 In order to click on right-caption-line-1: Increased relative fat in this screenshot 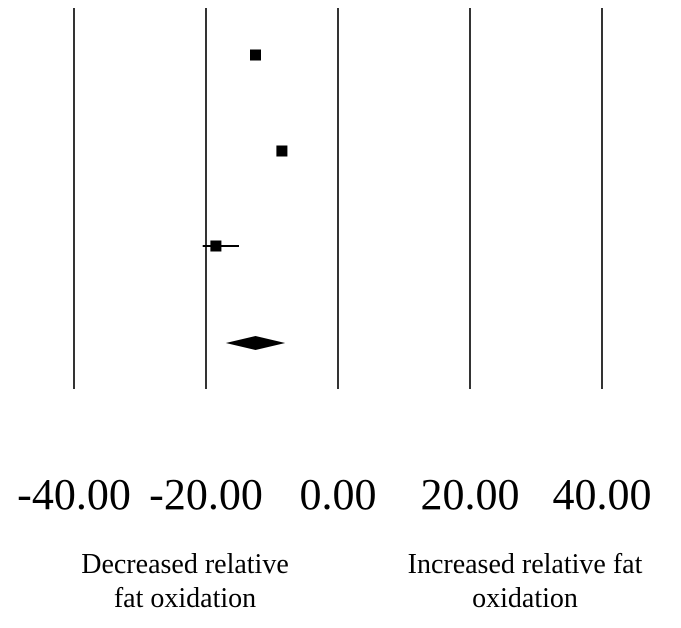, I will do `click(525, 564)`.